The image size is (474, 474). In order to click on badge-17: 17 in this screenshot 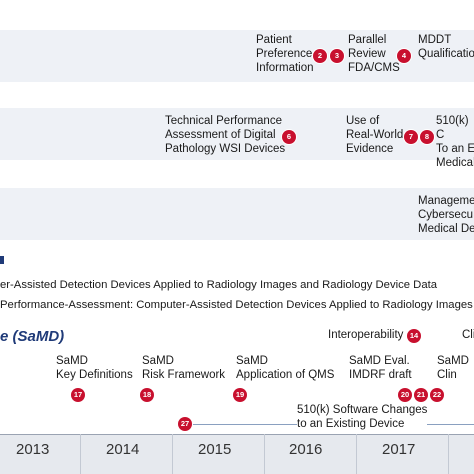, I will do `click(78, 395)`.